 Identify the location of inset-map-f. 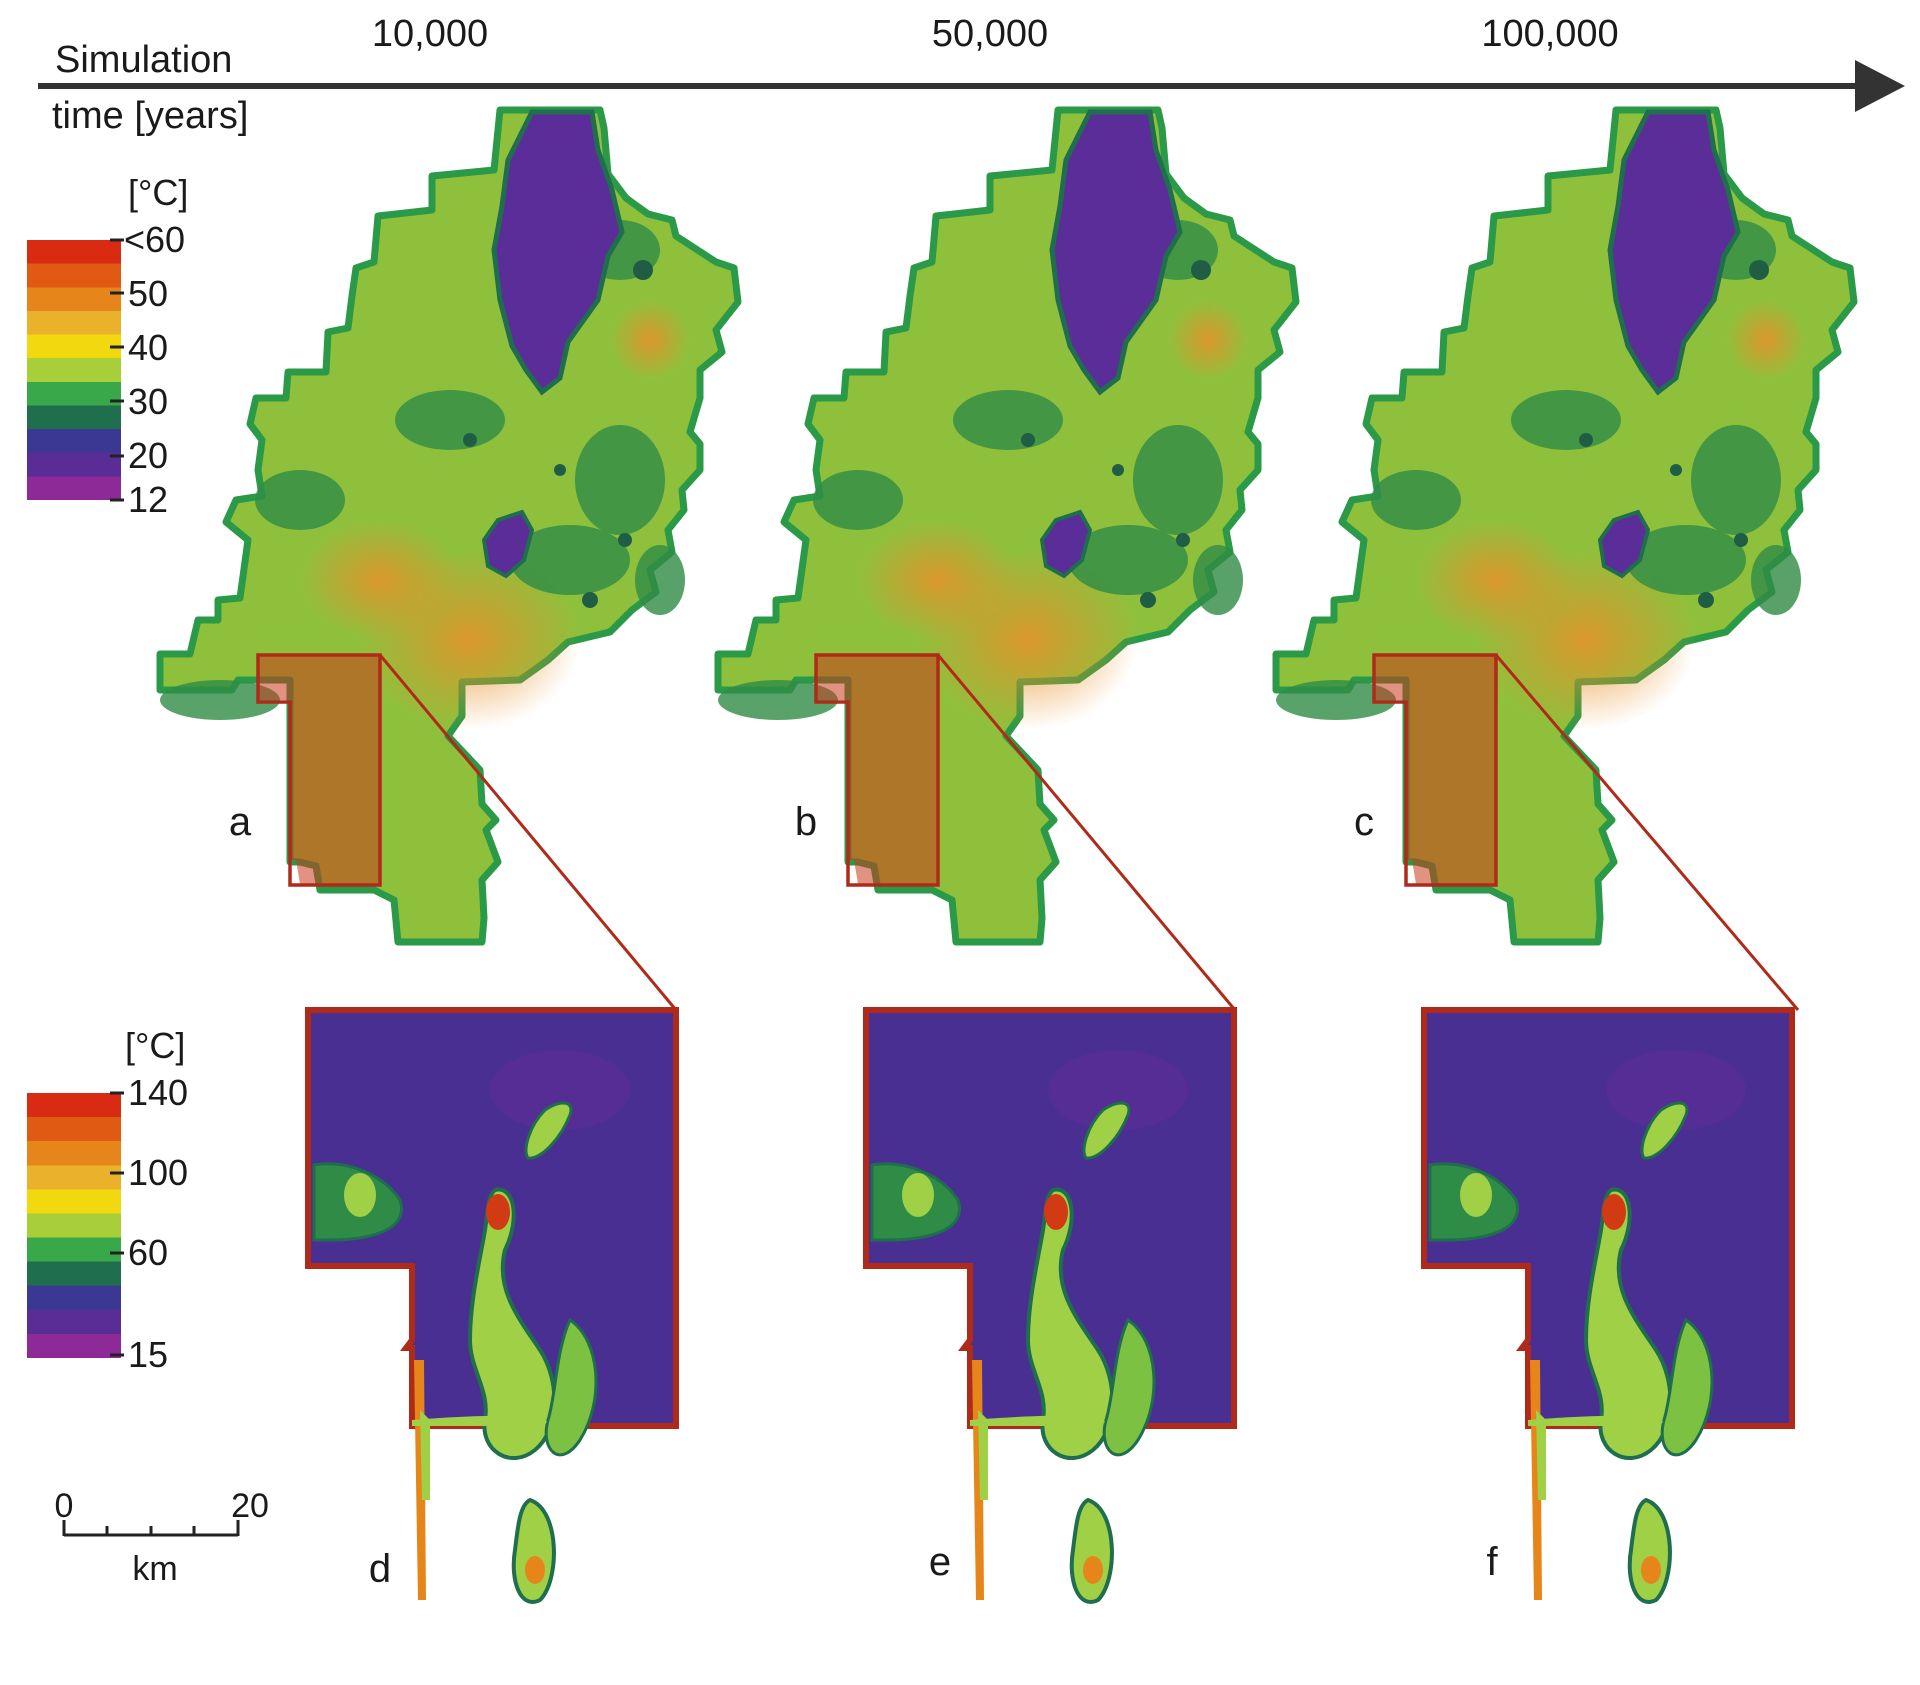
(1608, 1306).